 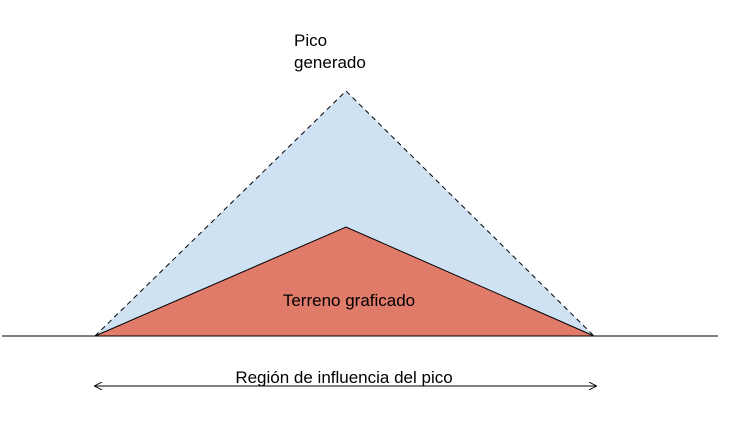 What do you see at coordinates (310, 40) in the screenshot?
I see `peak-label-line1: Pico` at bounding box center [310, 40].